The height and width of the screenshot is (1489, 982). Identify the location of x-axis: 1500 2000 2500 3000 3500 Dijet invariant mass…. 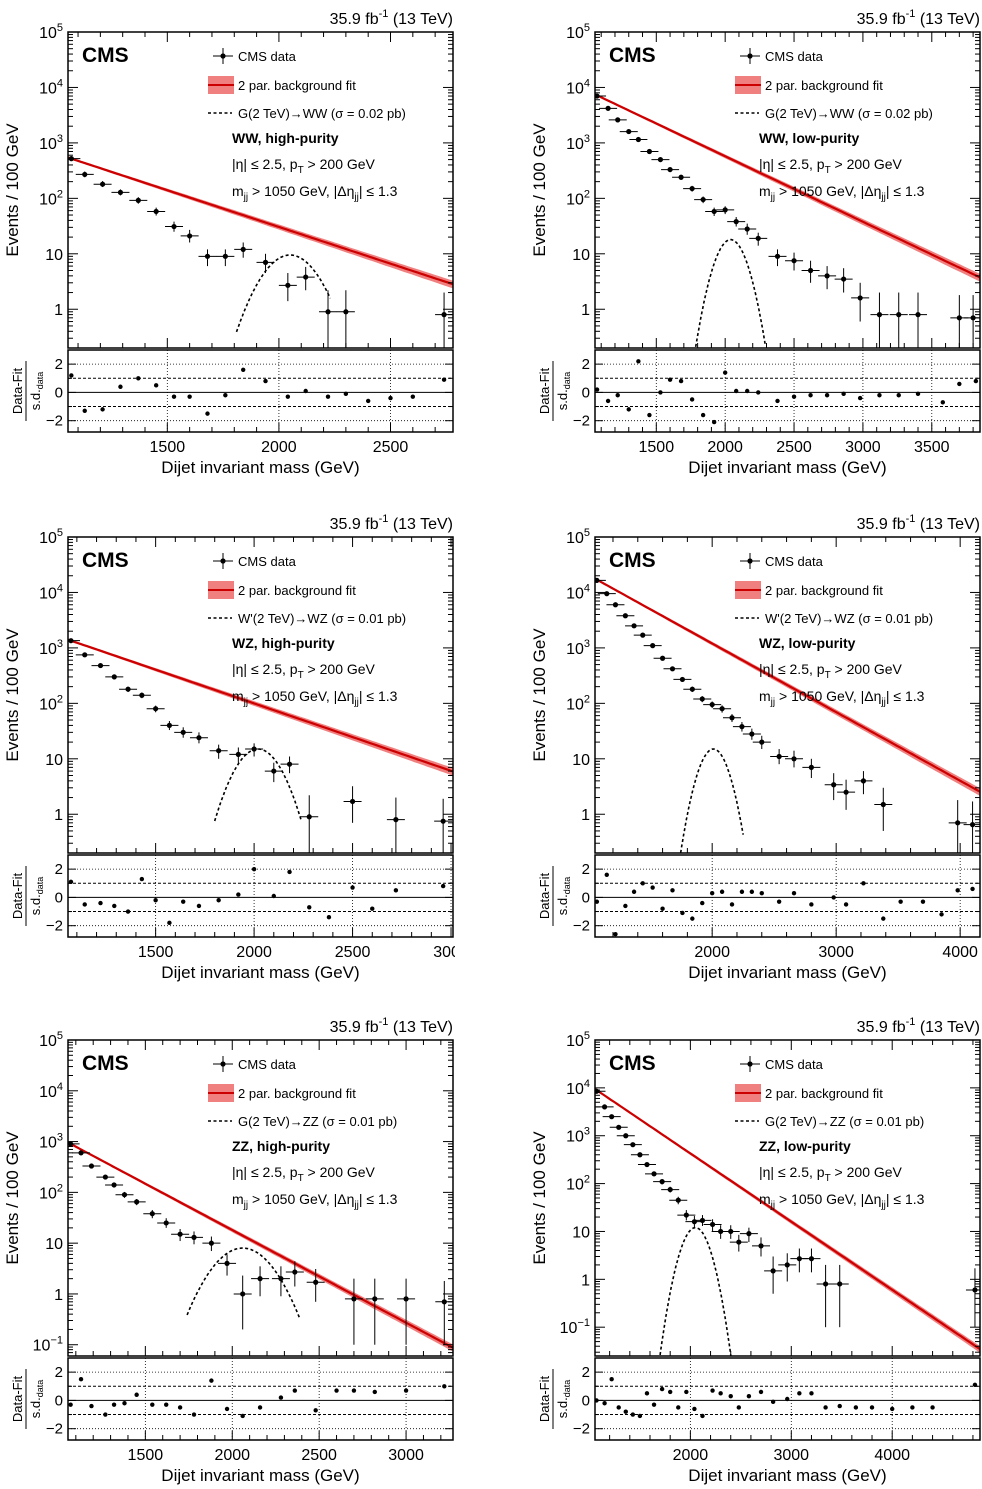
(787, 450).